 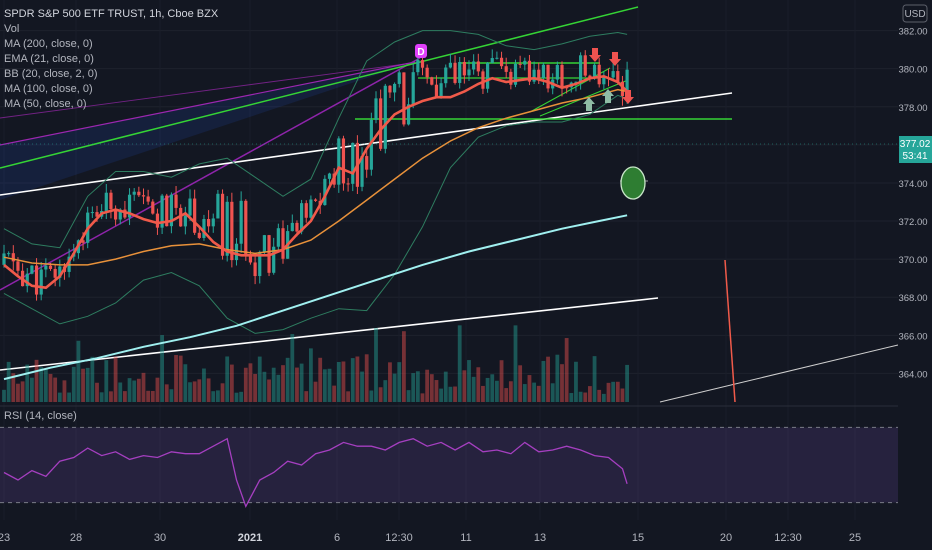 I want to click on indicator-rsi: RSI (14, close), so click(x=40, y=416).